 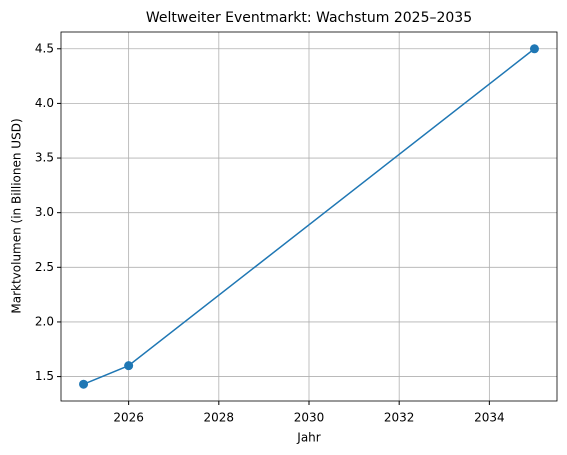 What do you see at coordinates (44, 103) in the screenshot?
I see `y-tick-label: 4.0` at bounding box center [44, 103].